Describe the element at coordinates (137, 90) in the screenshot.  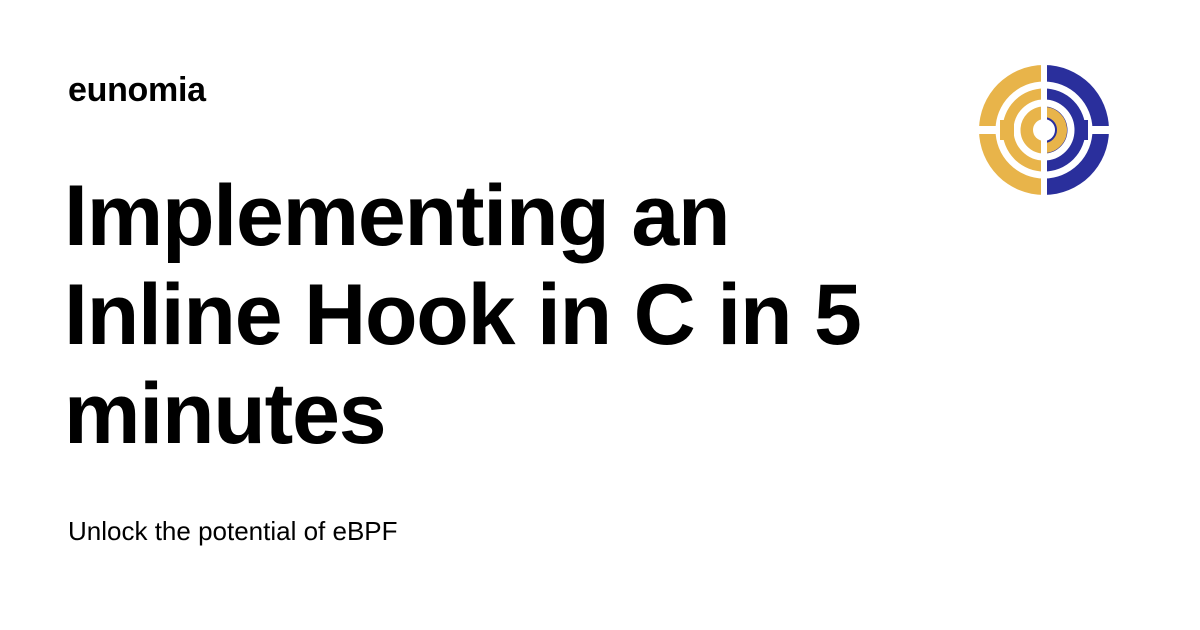
I see `site-name: eunomia` at that location.